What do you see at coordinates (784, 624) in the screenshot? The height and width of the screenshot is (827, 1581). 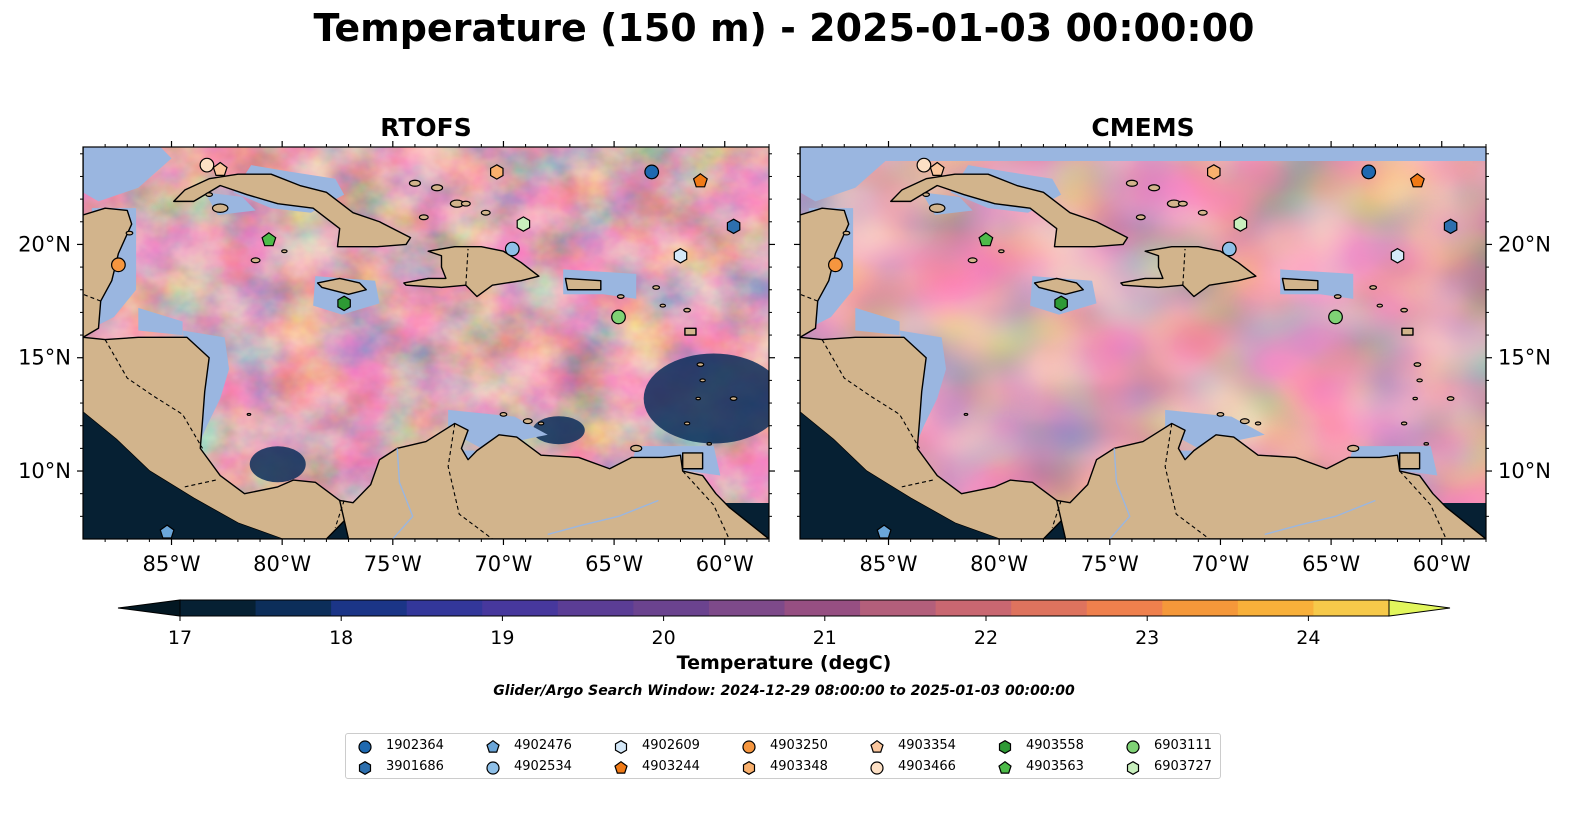 I see `colorbar: 17 18 19 20 21 22 23 24` at bounding box center [784, 624].